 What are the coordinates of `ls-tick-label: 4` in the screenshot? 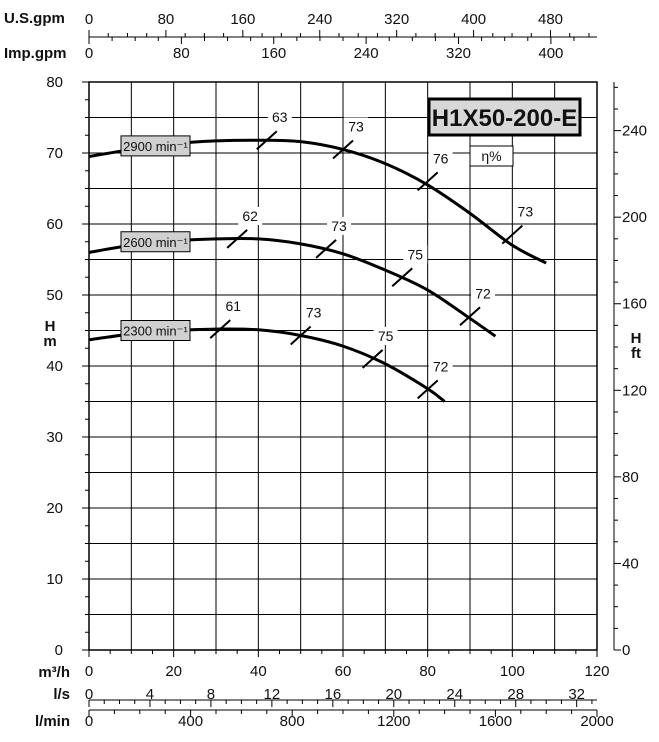 It's located at (150, 694).